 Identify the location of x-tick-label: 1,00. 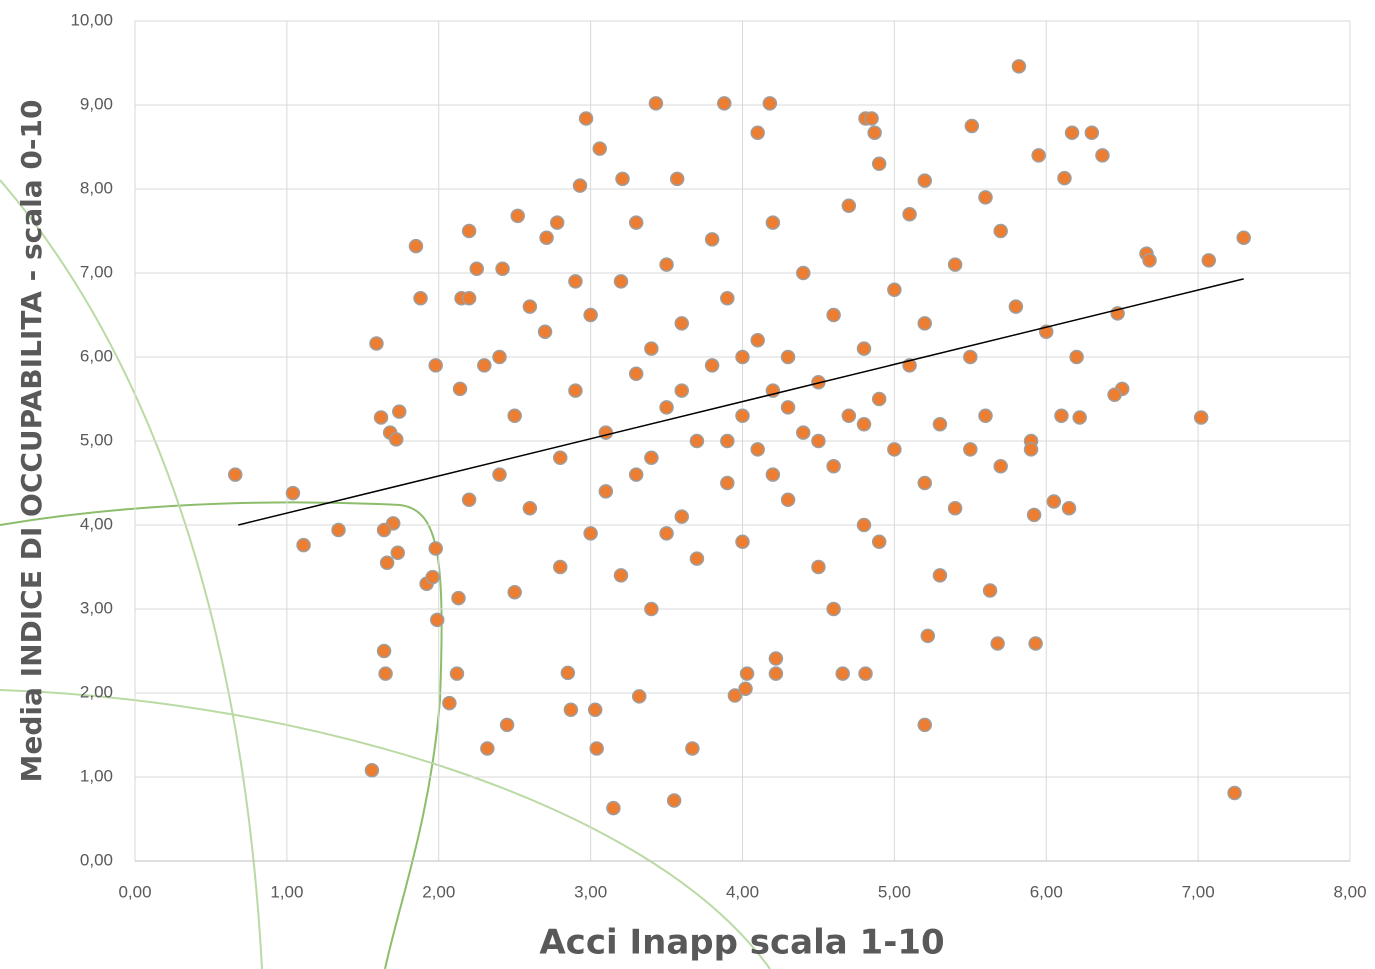
(286, 891).